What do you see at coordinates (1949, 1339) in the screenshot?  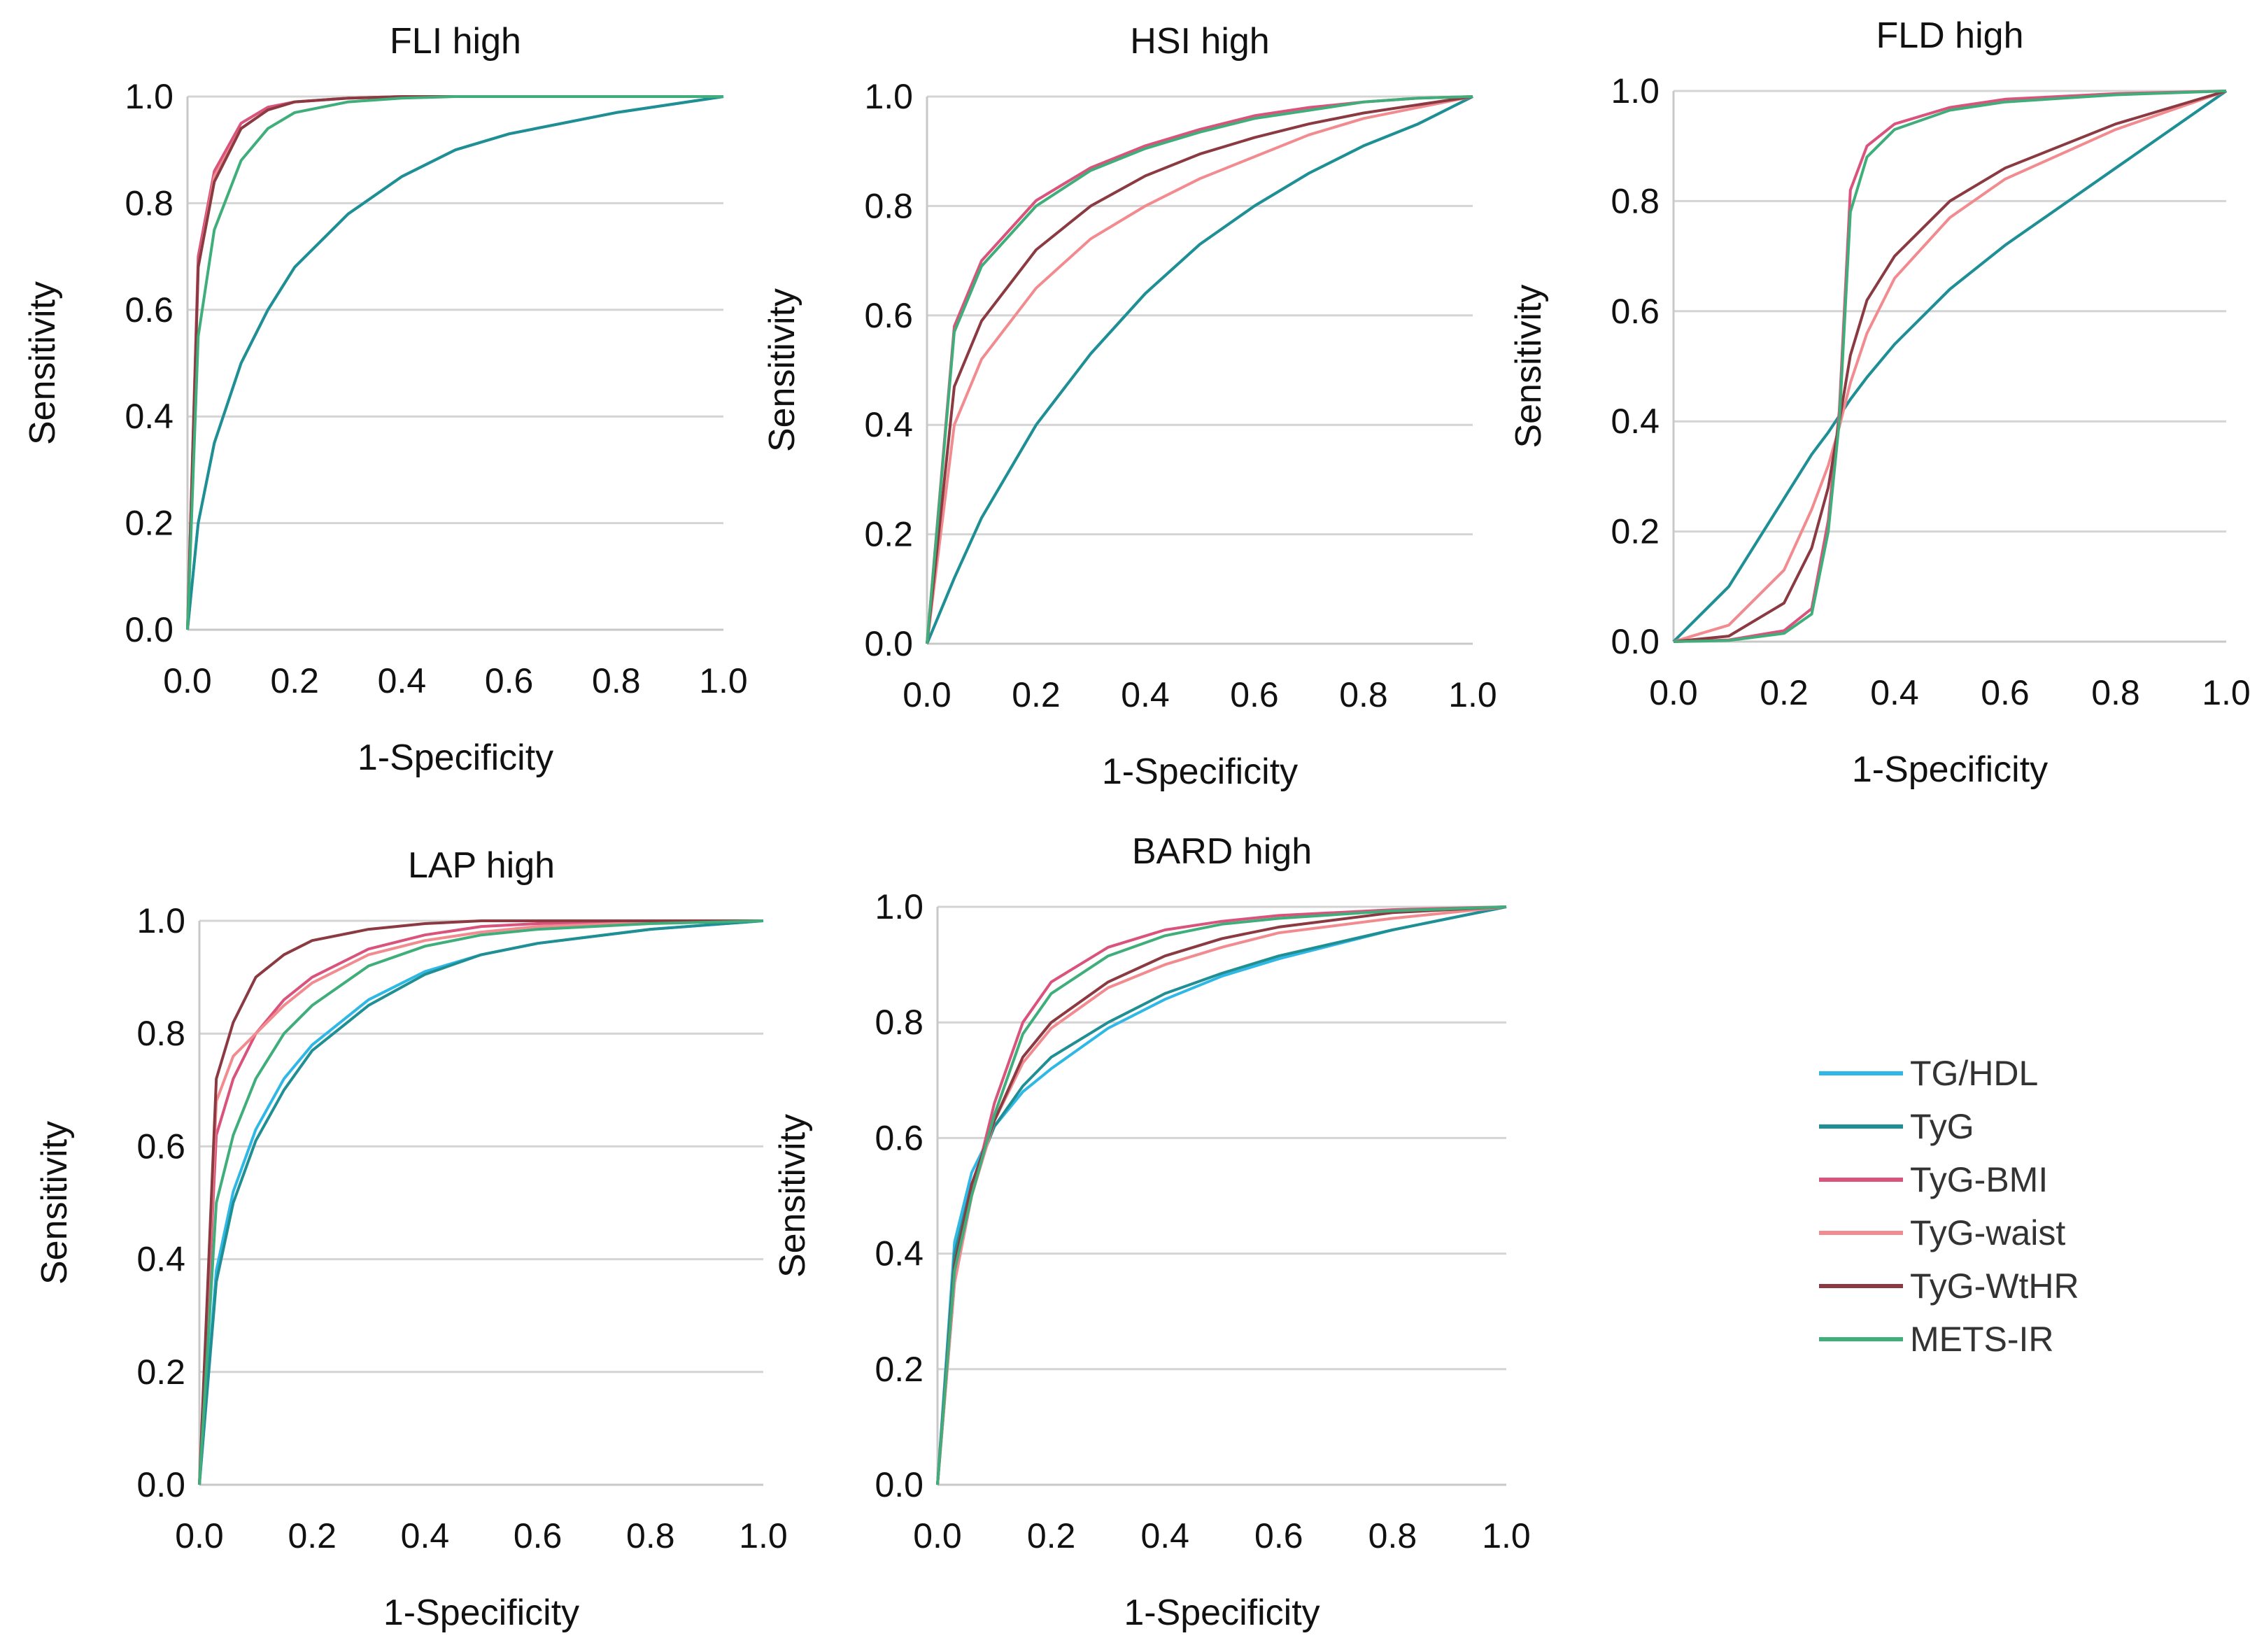 I see `legend-item: METS-IR` at bounding box center [1949, 1339].